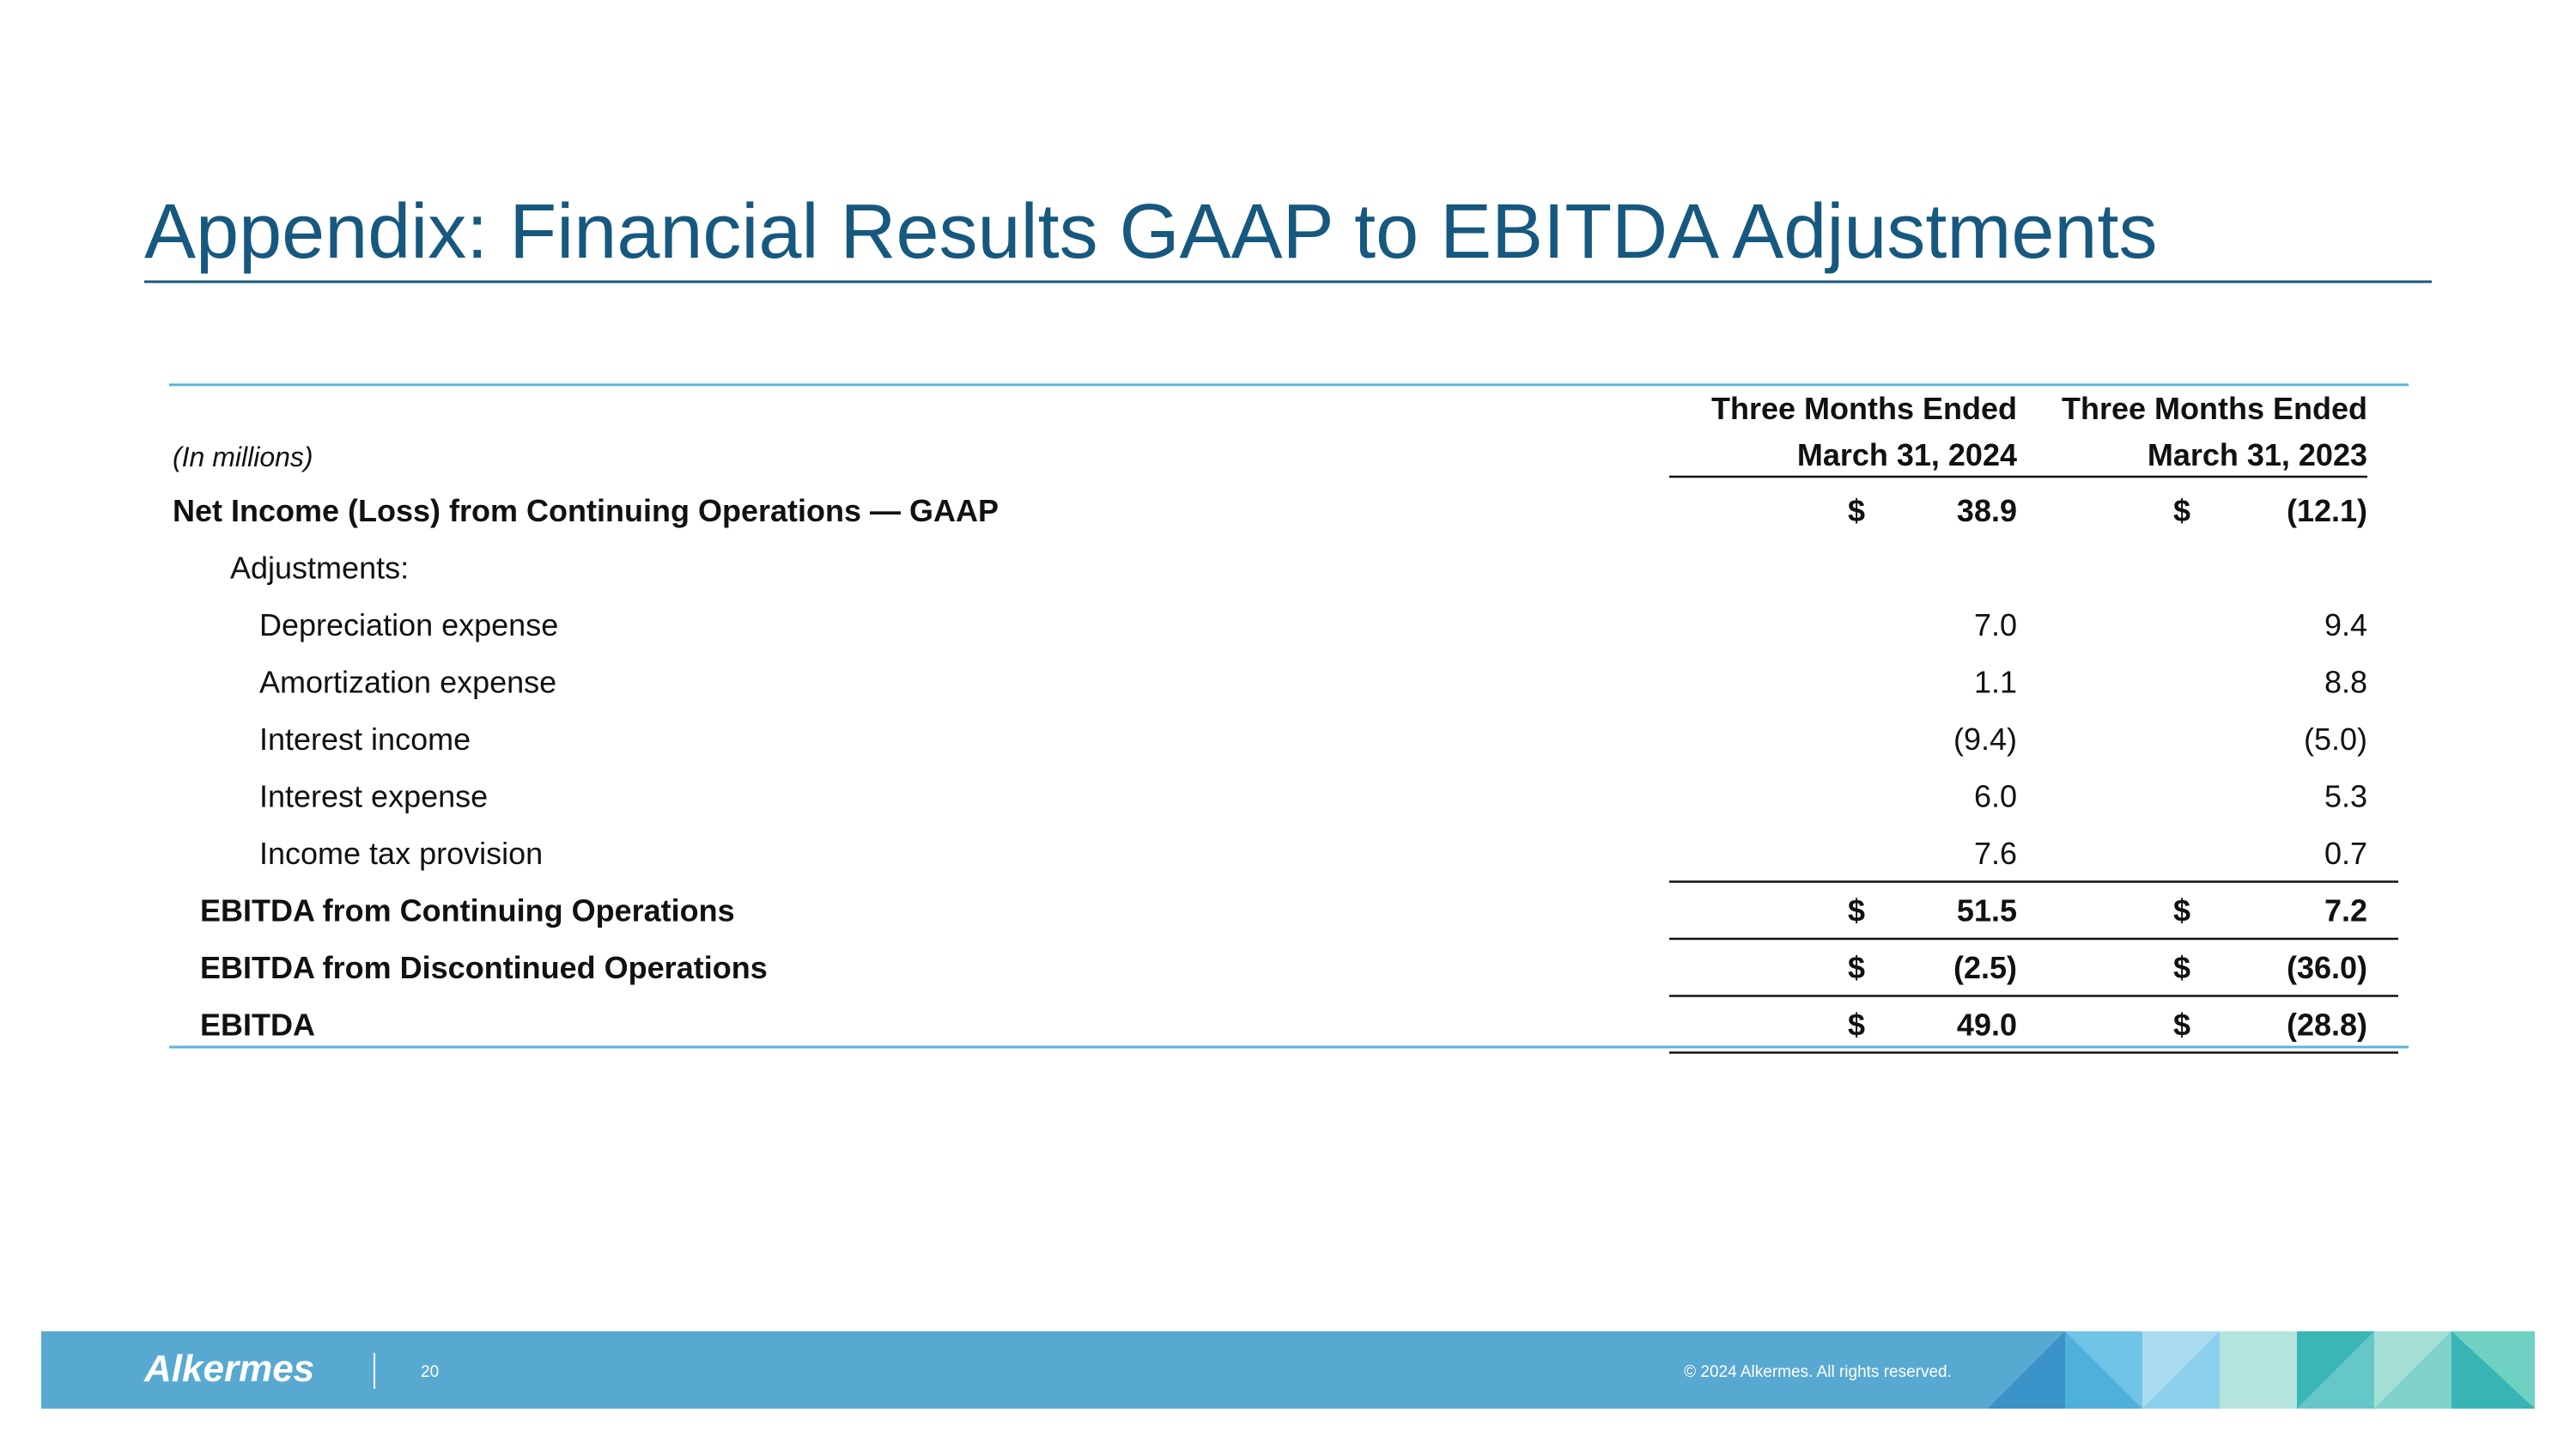 The width and height of the screenshot is (2576, 1449). What do you see at coordinates (258, 1025) in the screenshot?
I see `row-label: EBITDA` at bounding box center [258, 1025].